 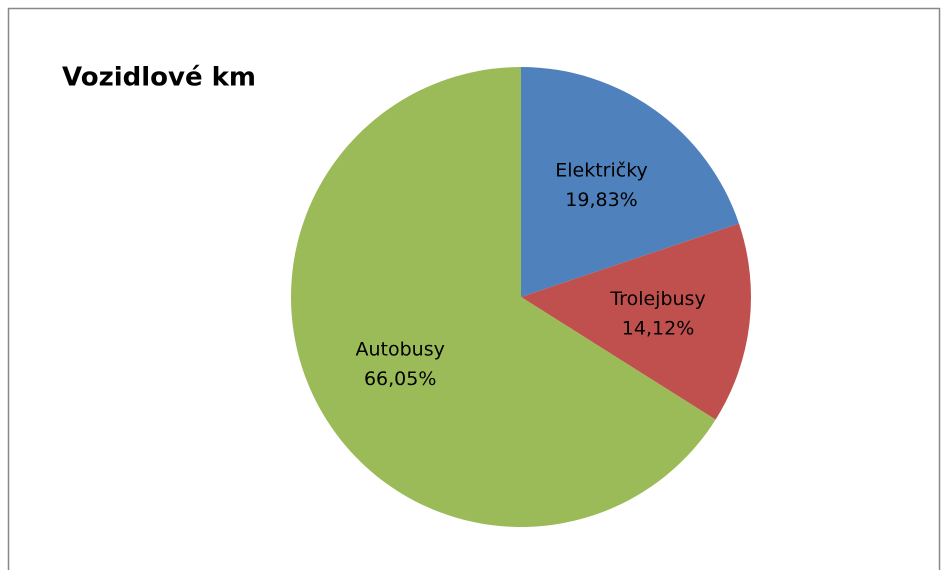 I want to click on category-label: Autobusy, so click(x=399, y=349).